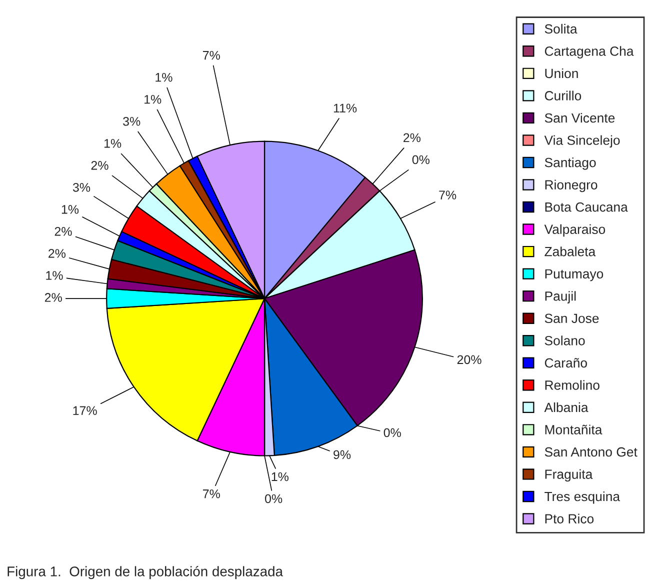 This screenshot has height=585, width=658. Describe the element at coordinates (560, 297) in the screenshot. I see `legend-label: Paujil` at that location.